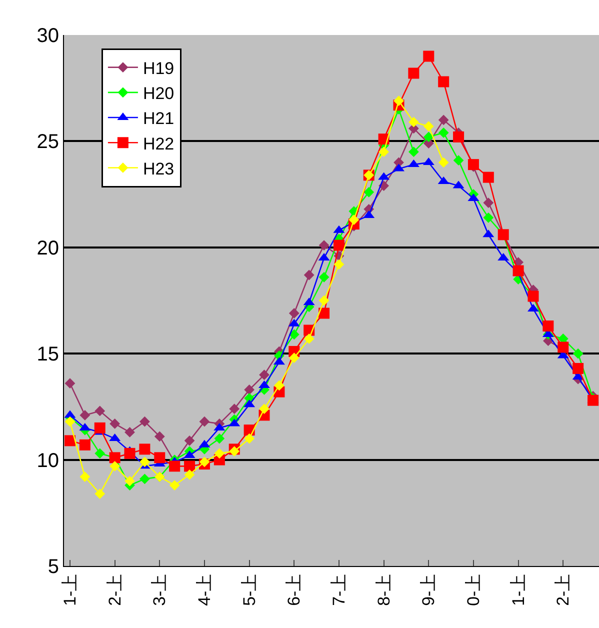 This screenshot has height=628, width=599. Describe the element at coordinates (473, 590) in the screenshot. I see `x-tick-label: 0-上` at that location.